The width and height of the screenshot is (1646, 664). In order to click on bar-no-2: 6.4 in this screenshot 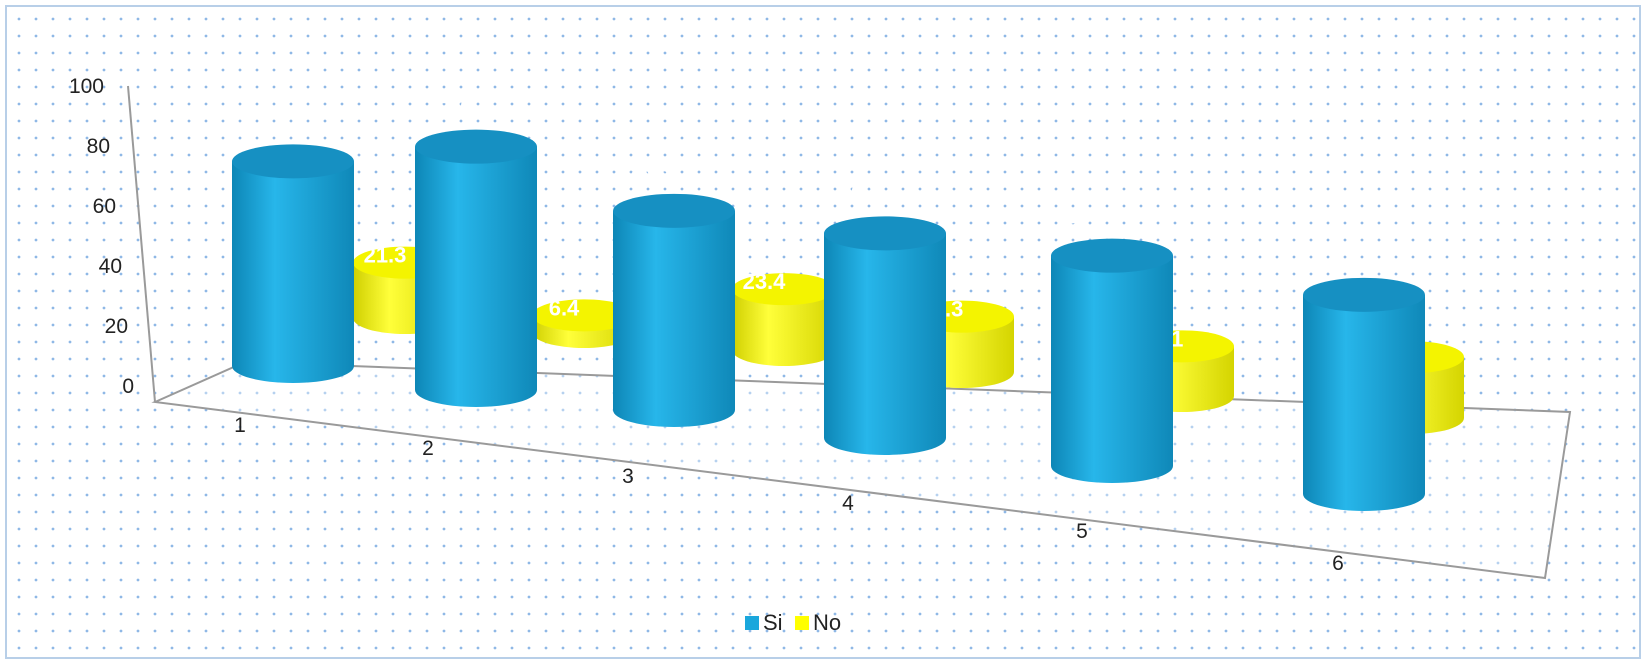, I will do `click(584, 321)`.